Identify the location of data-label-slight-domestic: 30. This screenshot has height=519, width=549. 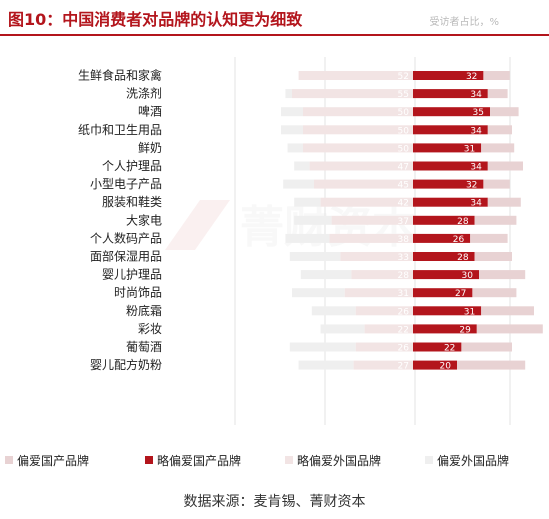
(468, 276).